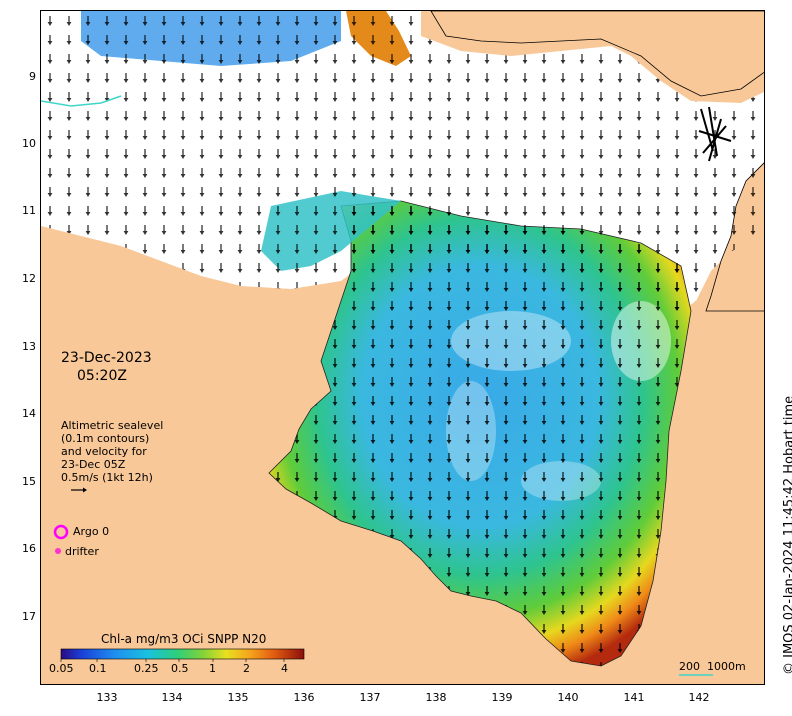 The width and height of the screenshot is (792, 716). I want to click on legend-drifter-label: drifter, so click(82, 551).